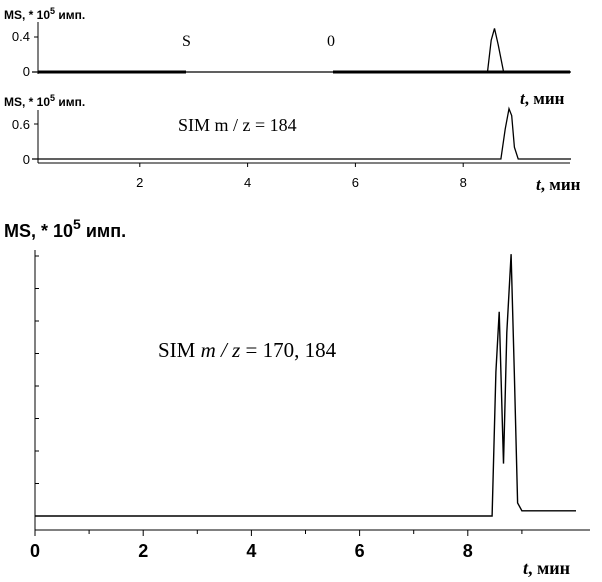 This screenshot has height=582, width=602. What do you see at coordinates (331, 41) in the screenshot?
I see `panel-top-annotation-fragment: 0` at bounding box center [331, 41].